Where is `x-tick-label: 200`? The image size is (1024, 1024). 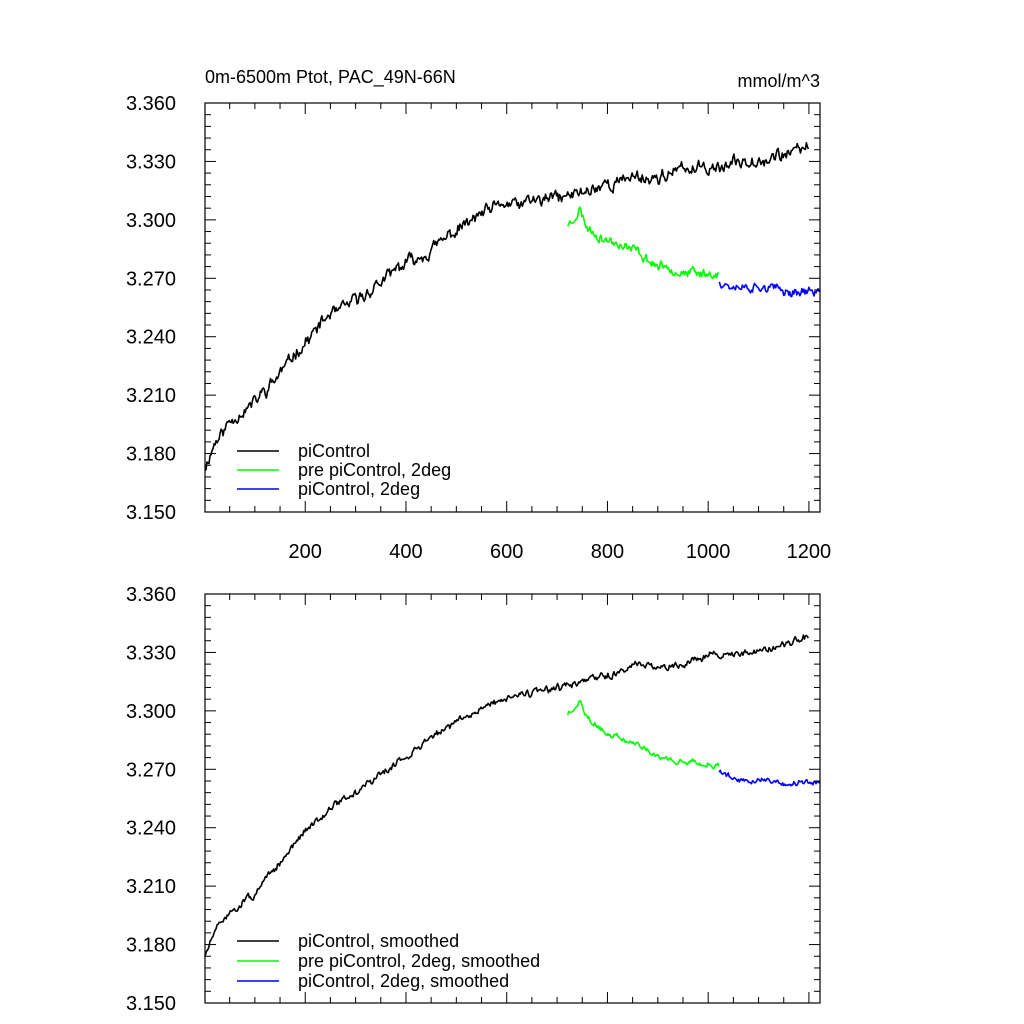 x-tick-label: 200 is located at coordinates (305, 552).